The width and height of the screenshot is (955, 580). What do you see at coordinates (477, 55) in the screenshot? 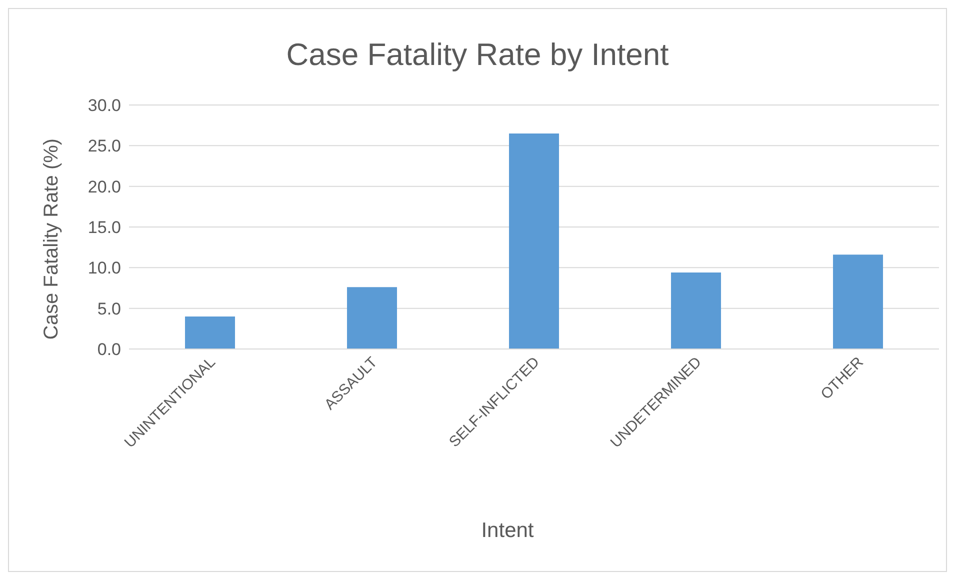
I see `chart-title: Case Fatality Rate by Intent` at bounding box center [477, 55].